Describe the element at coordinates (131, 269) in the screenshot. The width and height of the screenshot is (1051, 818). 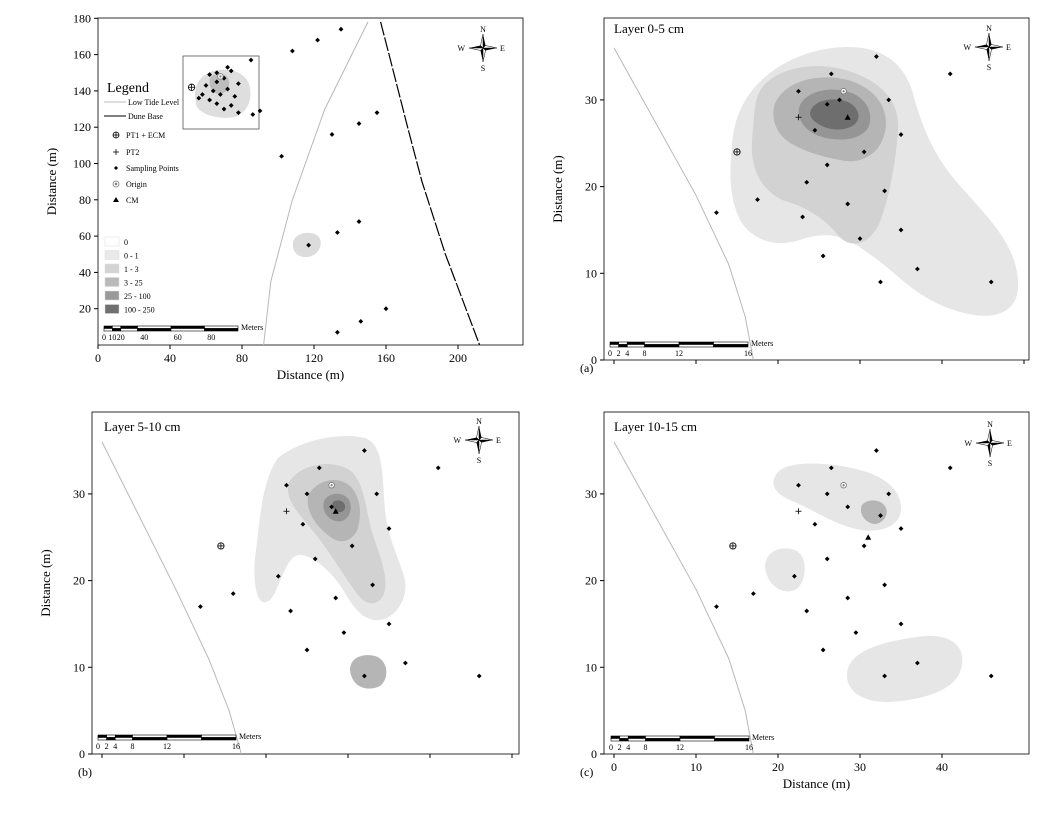
I see `legend-class-label: 1 - 3` at that location.